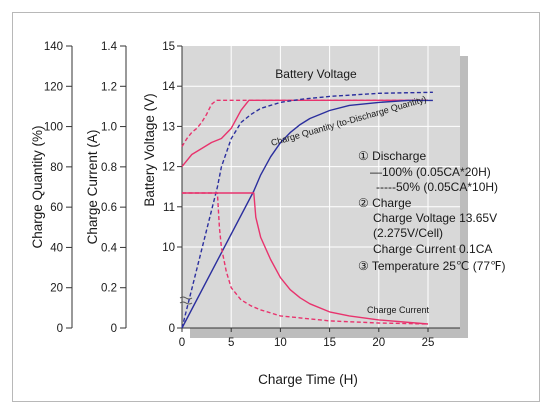 The image size is (552, 419). I want to click on battery-voltage-axis-tick-label-3: 12, so click(168, 168).